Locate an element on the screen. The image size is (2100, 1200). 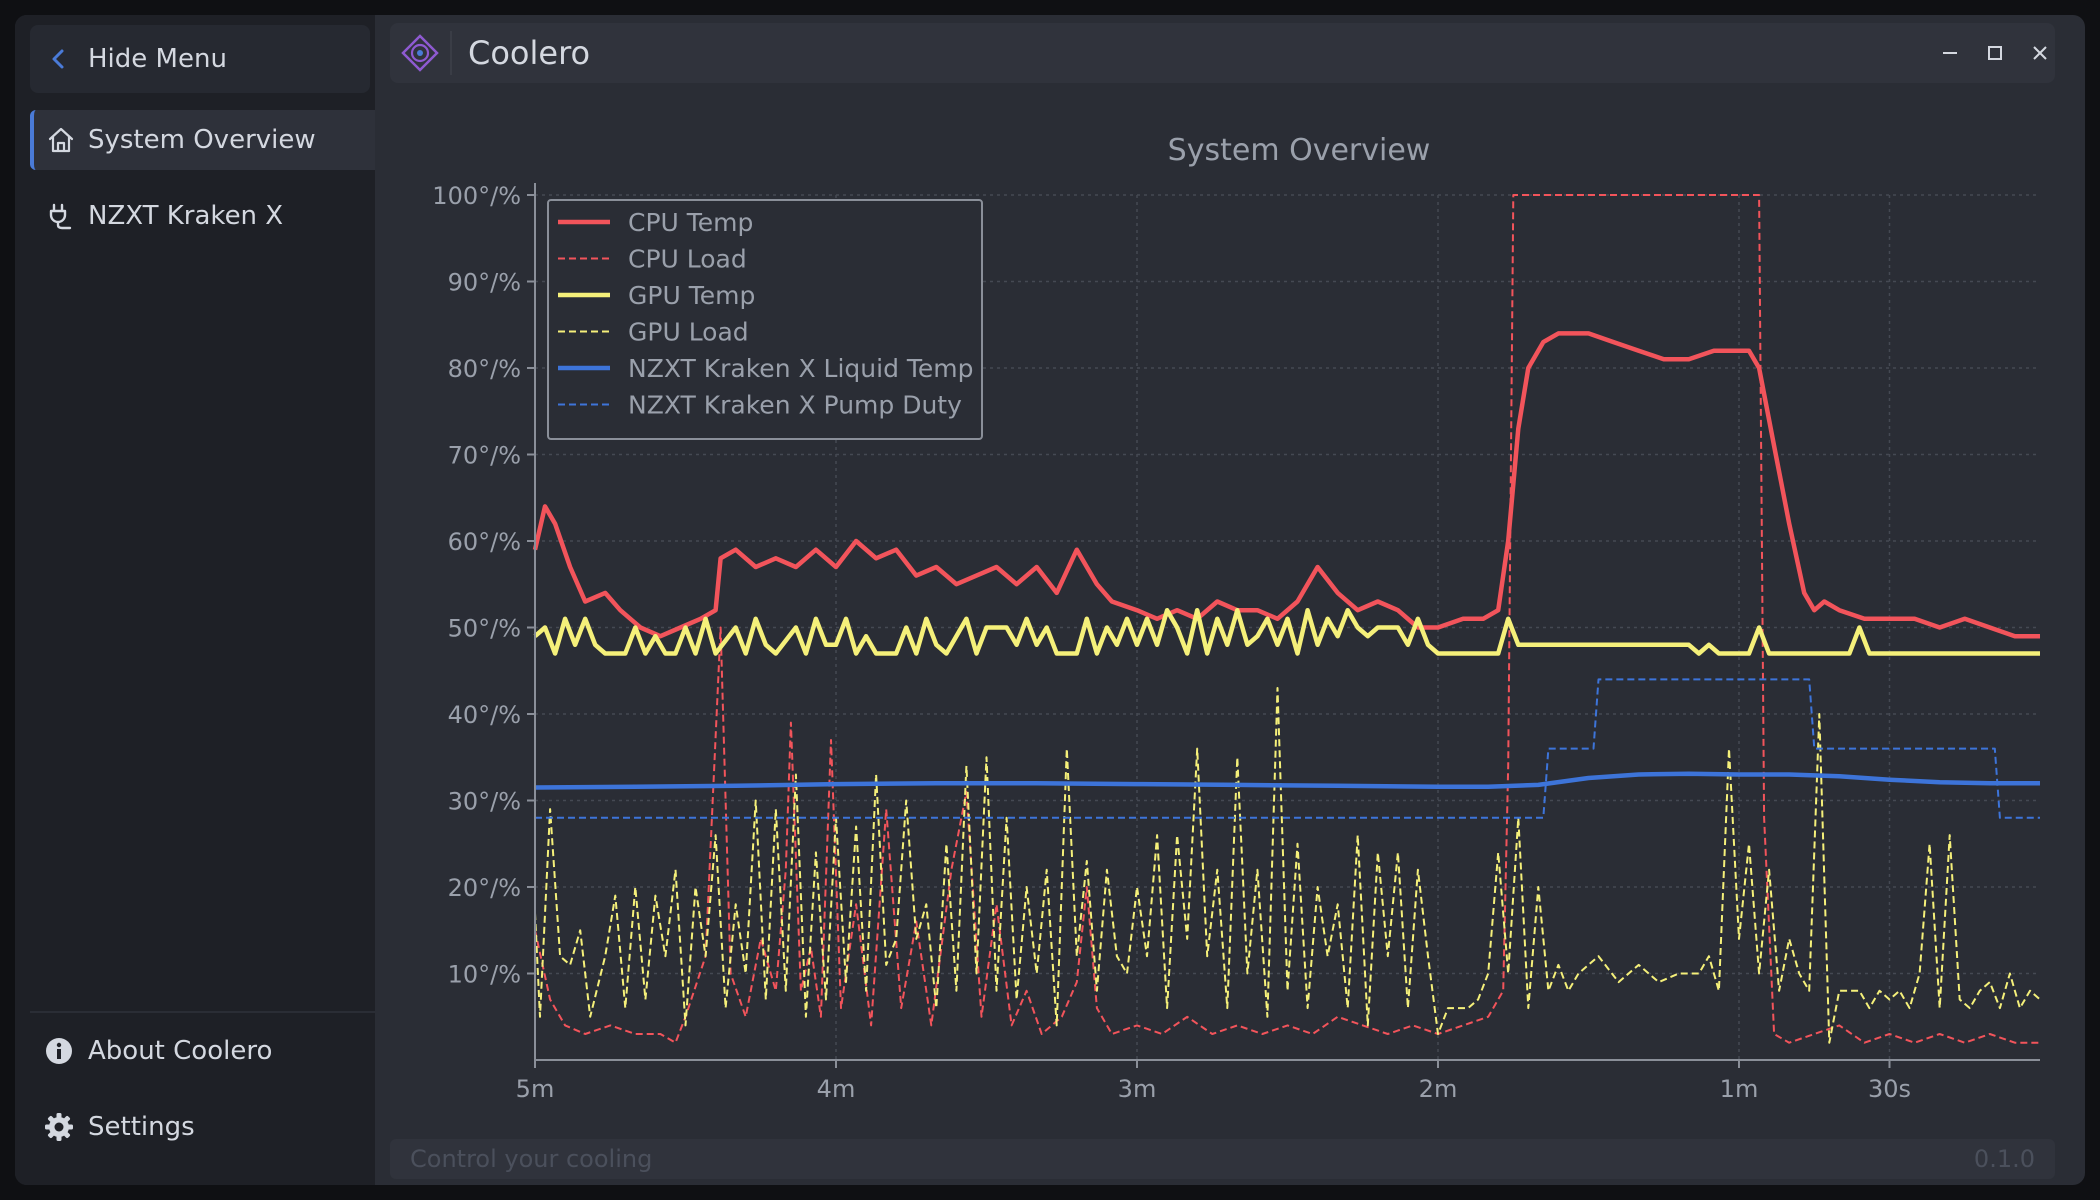
y-tick-label: 100°/% is located at coordinates (476, 196).